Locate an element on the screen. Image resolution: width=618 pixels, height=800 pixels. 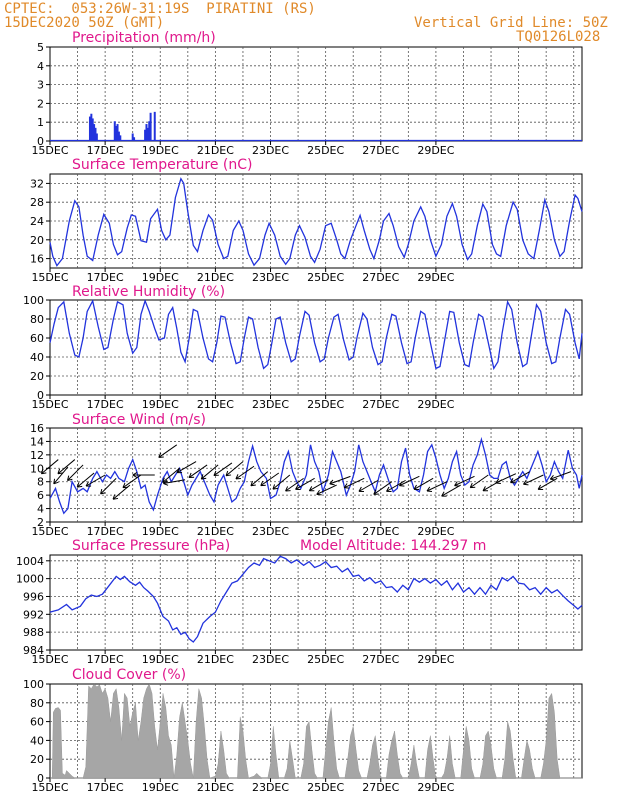
wind-xtick-label: 19DEC is located at coordinates (160, 531).